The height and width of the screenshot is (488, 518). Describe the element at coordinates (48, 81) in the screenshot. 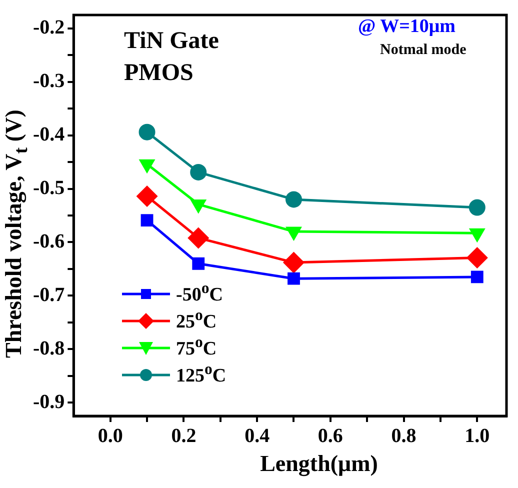

I see `y-tick-label: -0.3` at that location.